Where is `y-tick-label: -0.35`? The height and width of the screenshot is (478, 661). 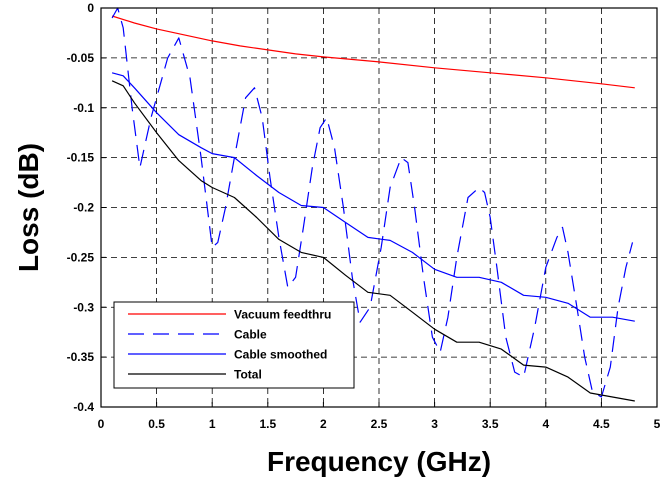 y-tick-label: -0.35 is located at coordinates (81, 357).